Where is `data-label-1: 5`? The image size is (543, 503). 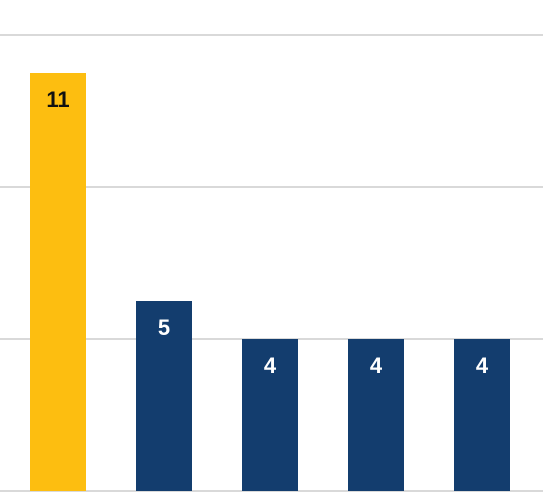
data-label-1: 5 is located at coordinates (164, 327).